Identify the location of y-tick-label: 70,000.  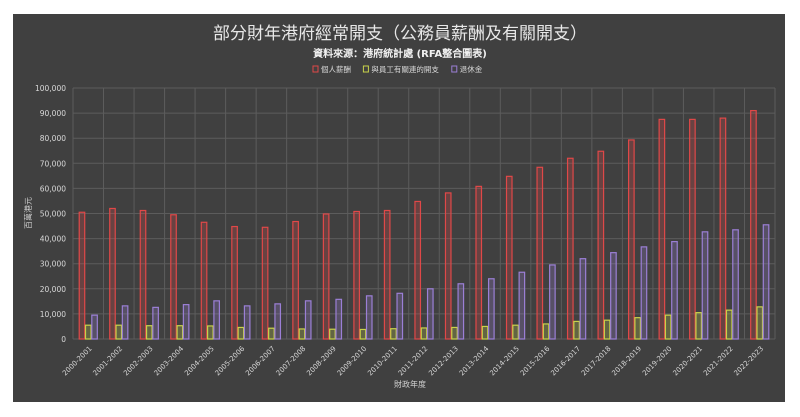
(53, 163).